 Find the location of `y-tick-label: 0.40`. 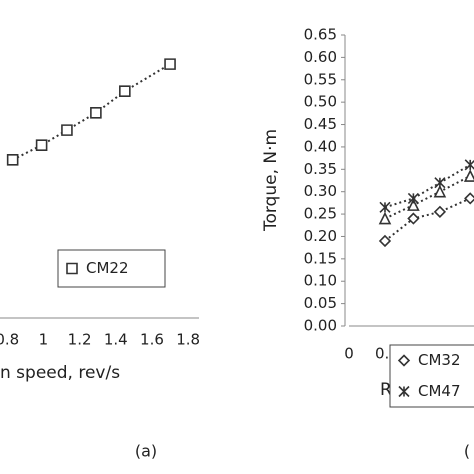

y-tick-label: 0.40 is located at coordinates (320, 146).